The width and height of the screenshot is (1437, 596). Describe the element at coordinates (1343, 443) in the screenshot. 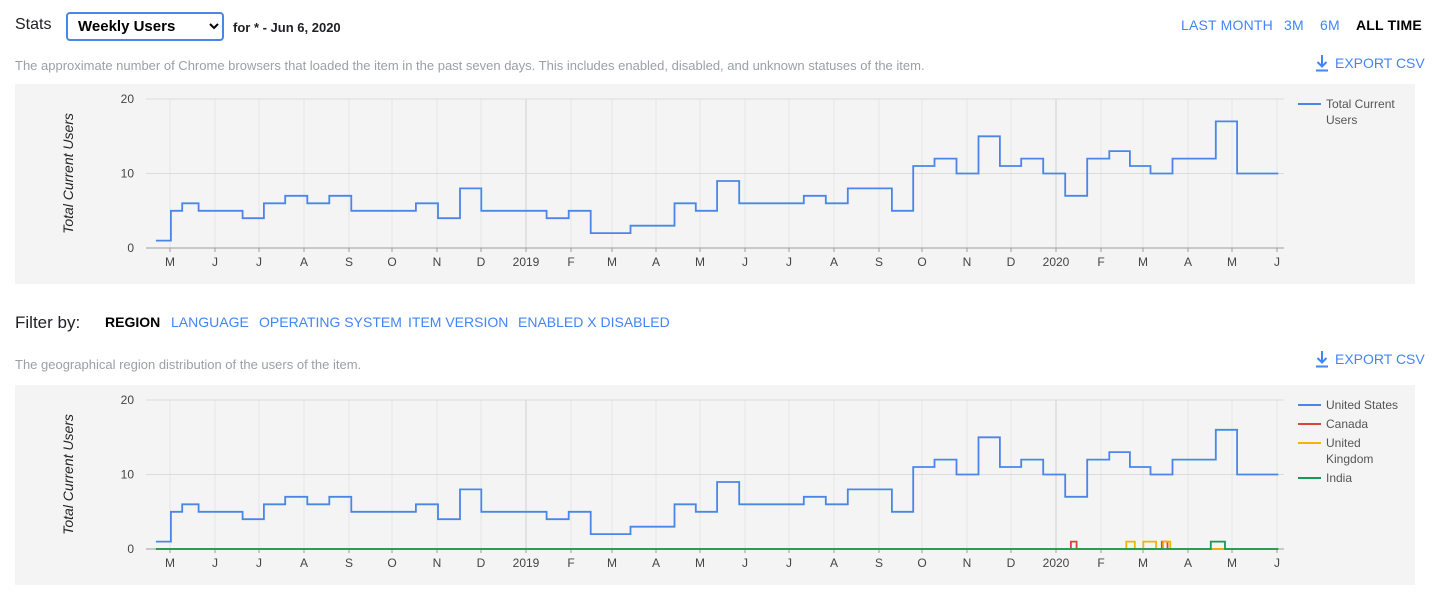

I see `legend-label: United` at that location.